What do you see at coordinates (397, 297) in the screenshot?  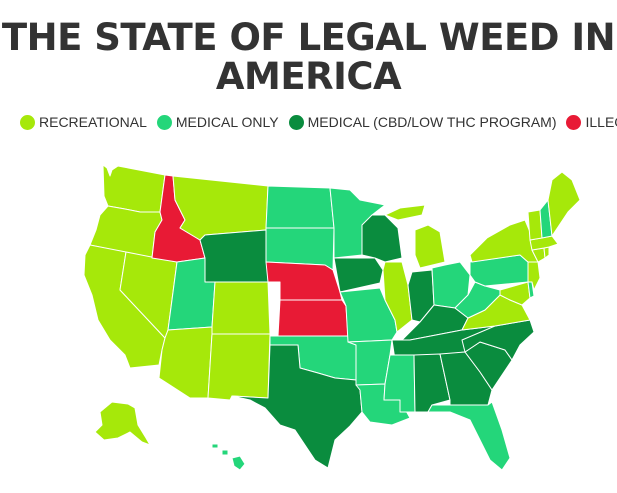 I see `state-il` at bounding box center [397, 297].